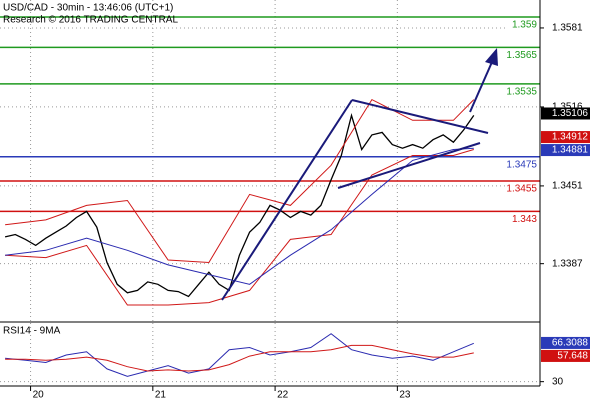 This screenshot has height=400, width=590. Describe the element at coordinates (570, 343) in the screenshot. I see `price-flag-label: 66.3088` at that location.